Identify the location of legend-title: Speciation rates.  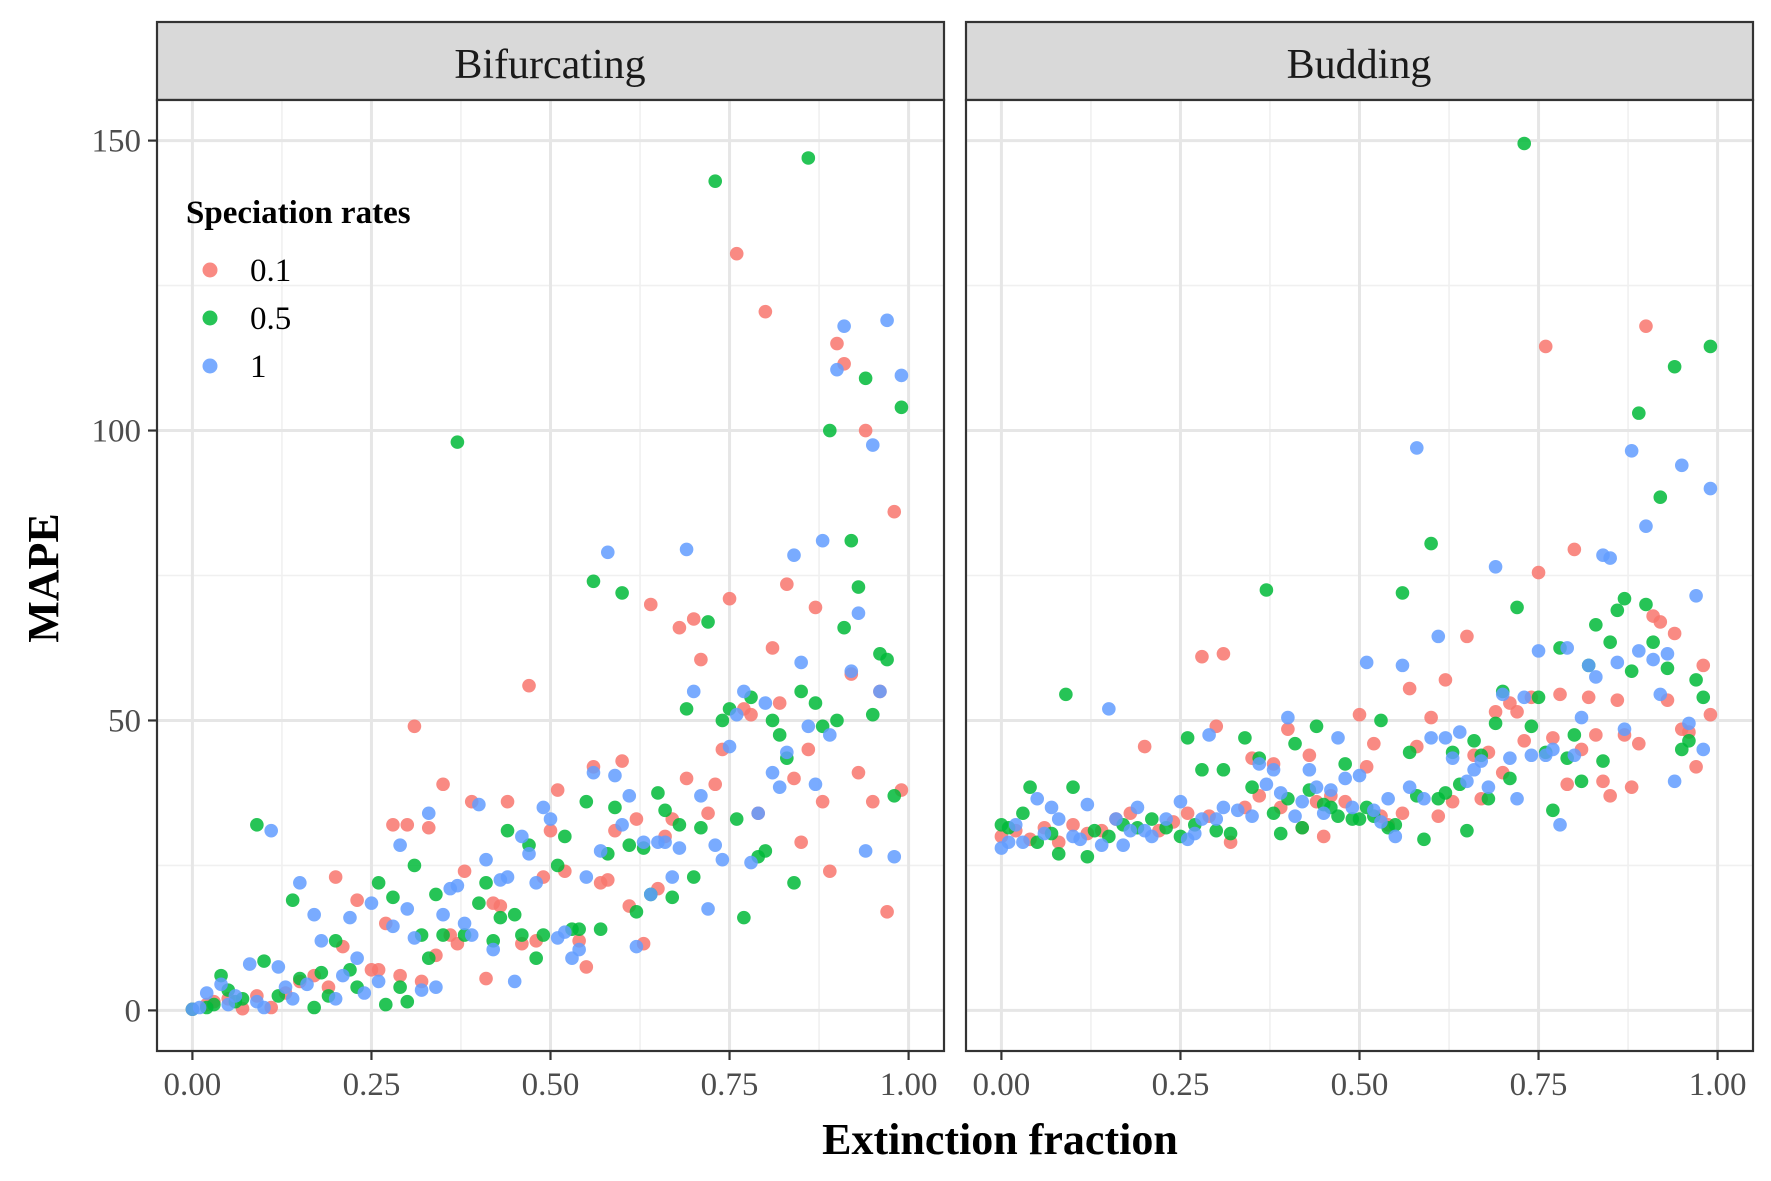
(298, 213).